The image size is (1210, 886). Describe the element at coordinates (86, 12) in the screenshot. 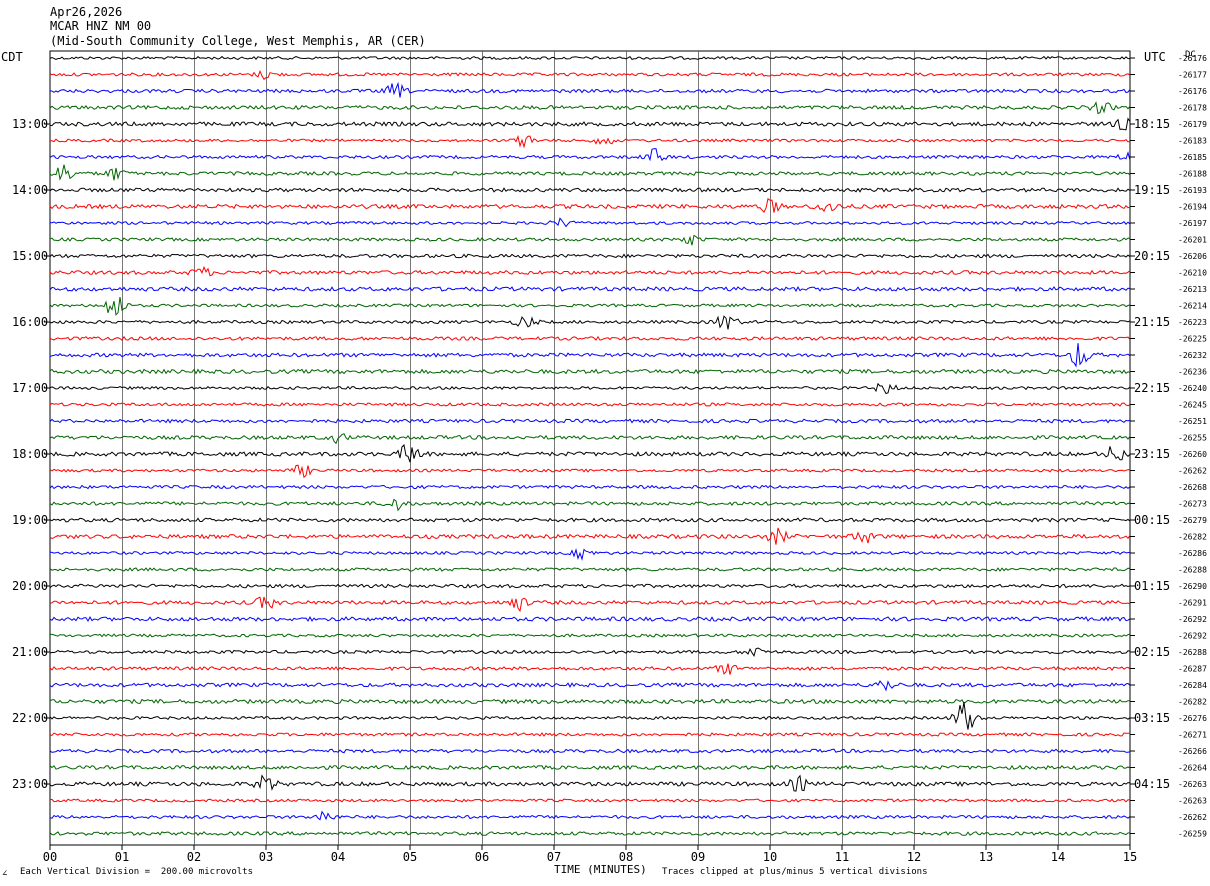

I see `header-date: Apr26,2026` at that location.